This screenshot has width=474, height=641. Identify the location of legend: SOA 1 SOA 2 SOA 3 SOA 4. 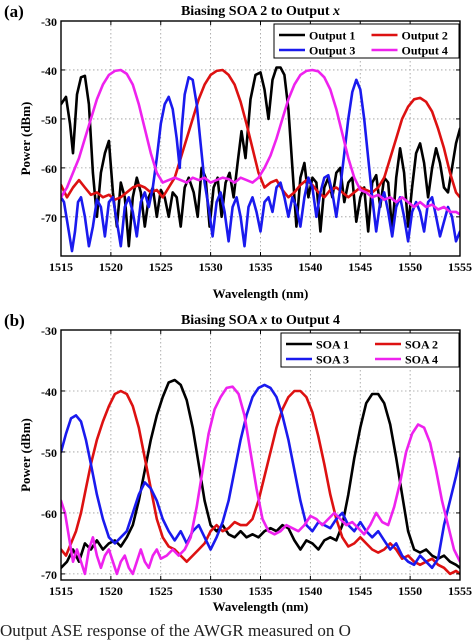
(370, 350).